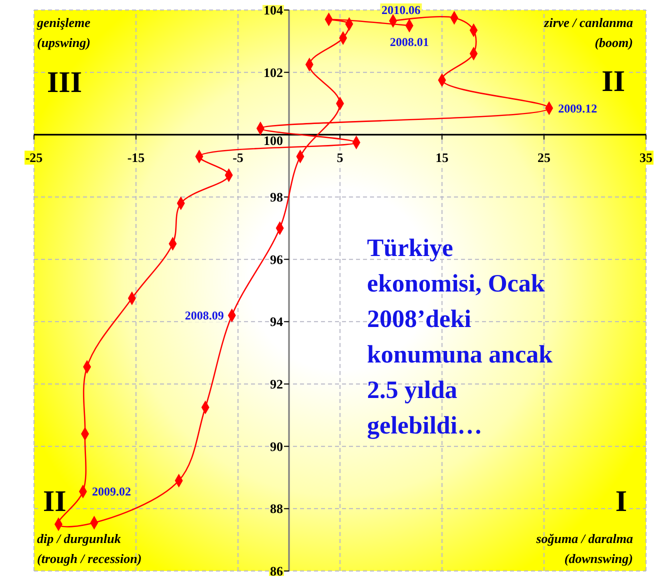  Describe the element at coordinates (276, 446) in the screenshot. I see `y-tick-label: 90` at that location.